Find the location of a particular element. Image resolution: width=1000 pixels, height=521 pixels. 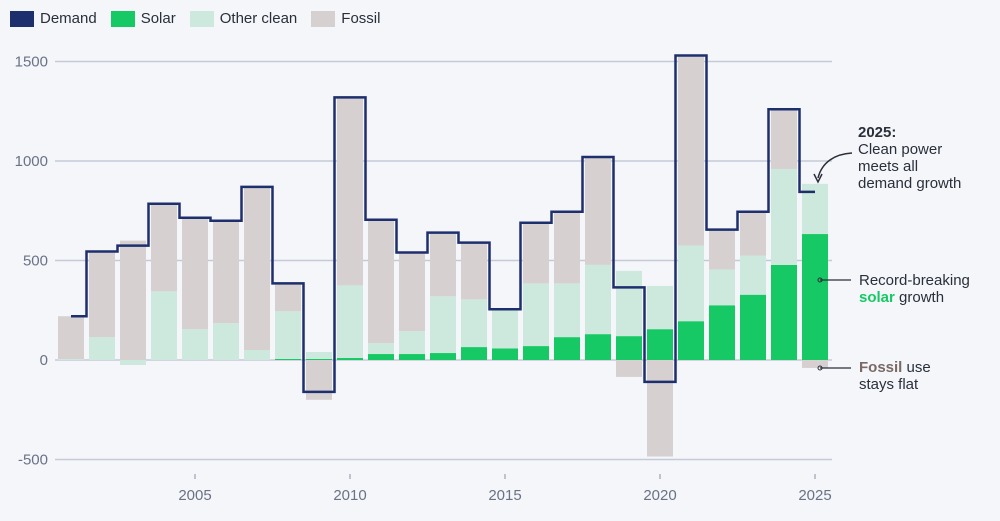

annotation-line: meets all is located at coordinates (888, 166).